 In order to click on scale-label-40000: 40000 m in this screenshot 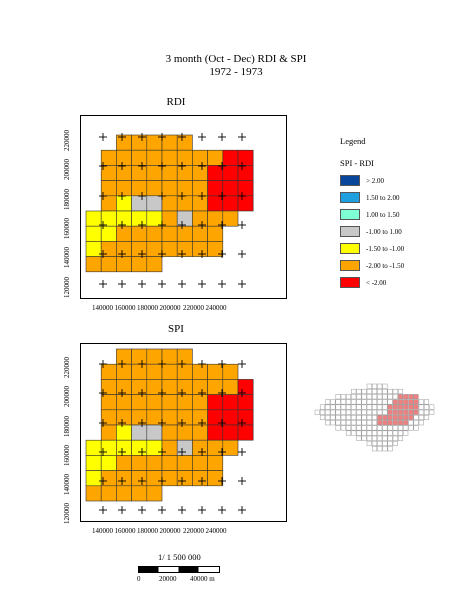, I will do `click(202, 579)`.